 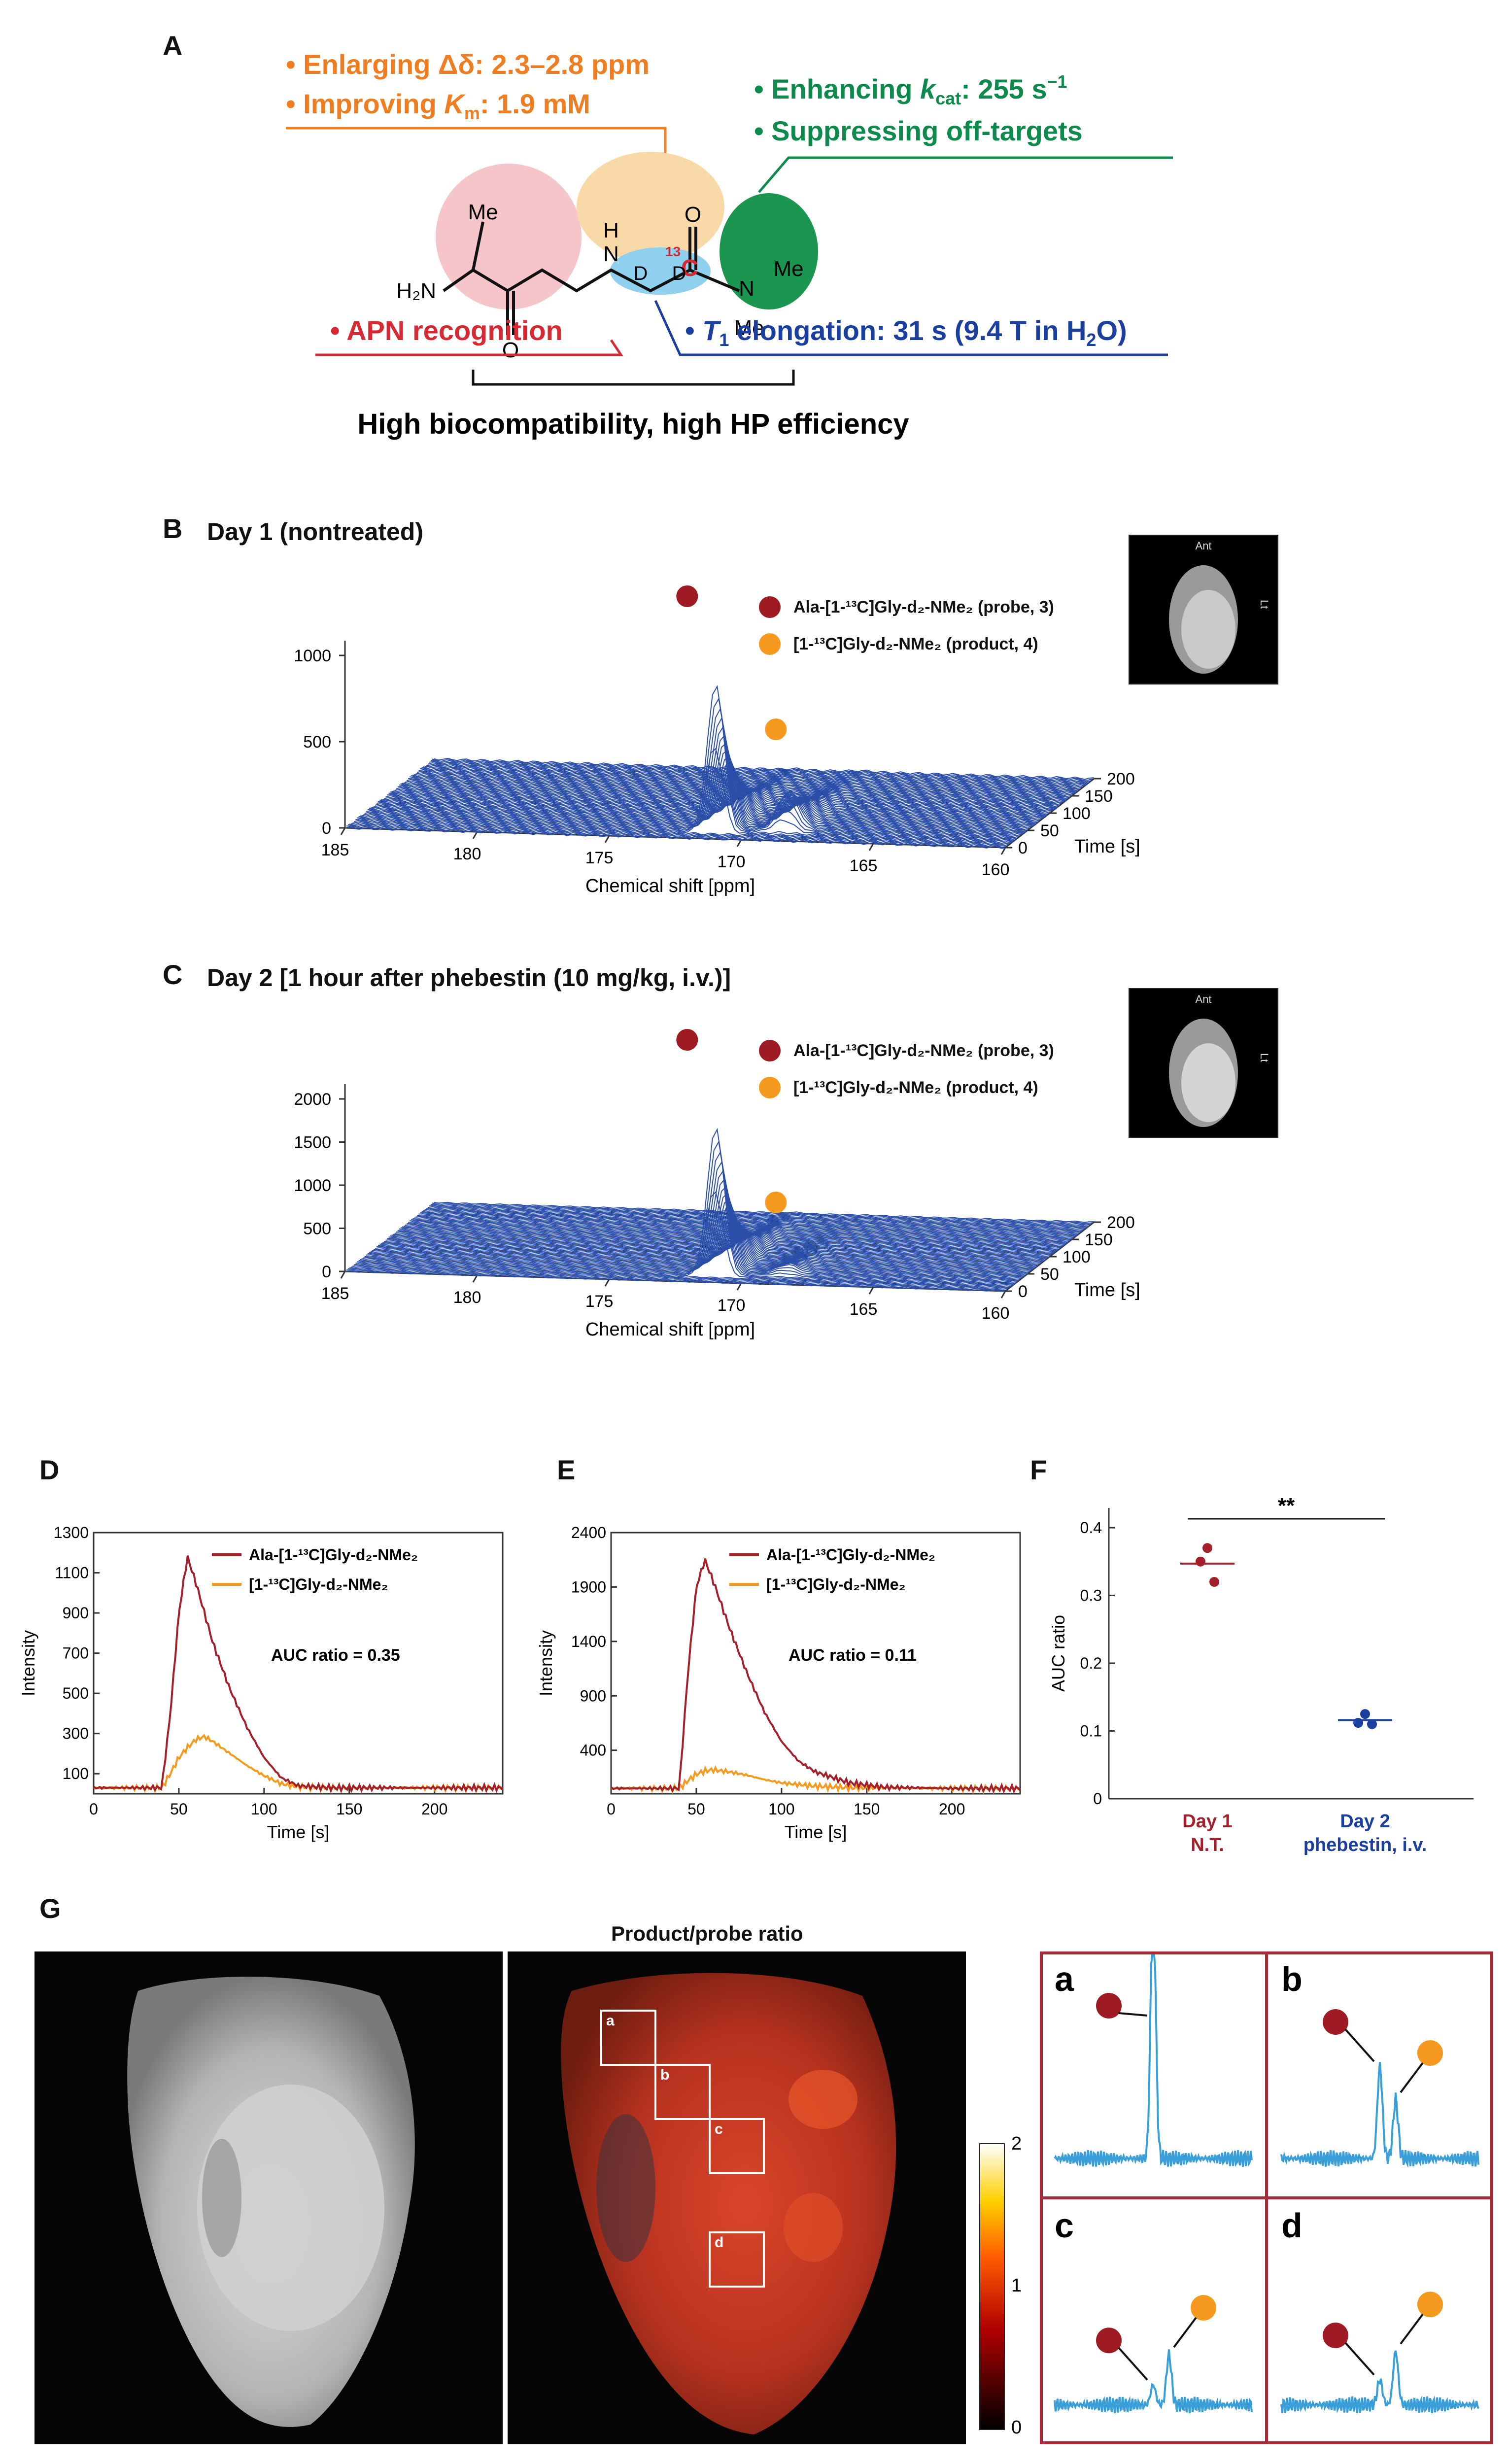 I want to click on x-tick-label: 170, so click(x=732, y=862).